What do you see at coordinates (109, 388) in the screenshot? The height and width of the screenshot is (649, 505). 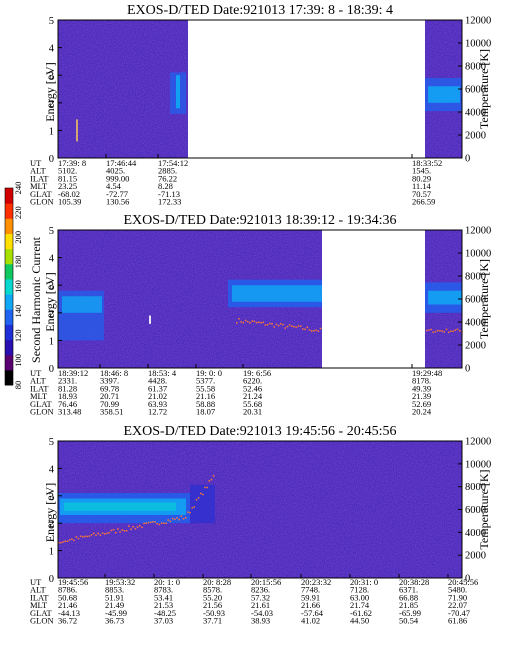 I see `table-cell: 69.78` at bounding box center [109, 388].